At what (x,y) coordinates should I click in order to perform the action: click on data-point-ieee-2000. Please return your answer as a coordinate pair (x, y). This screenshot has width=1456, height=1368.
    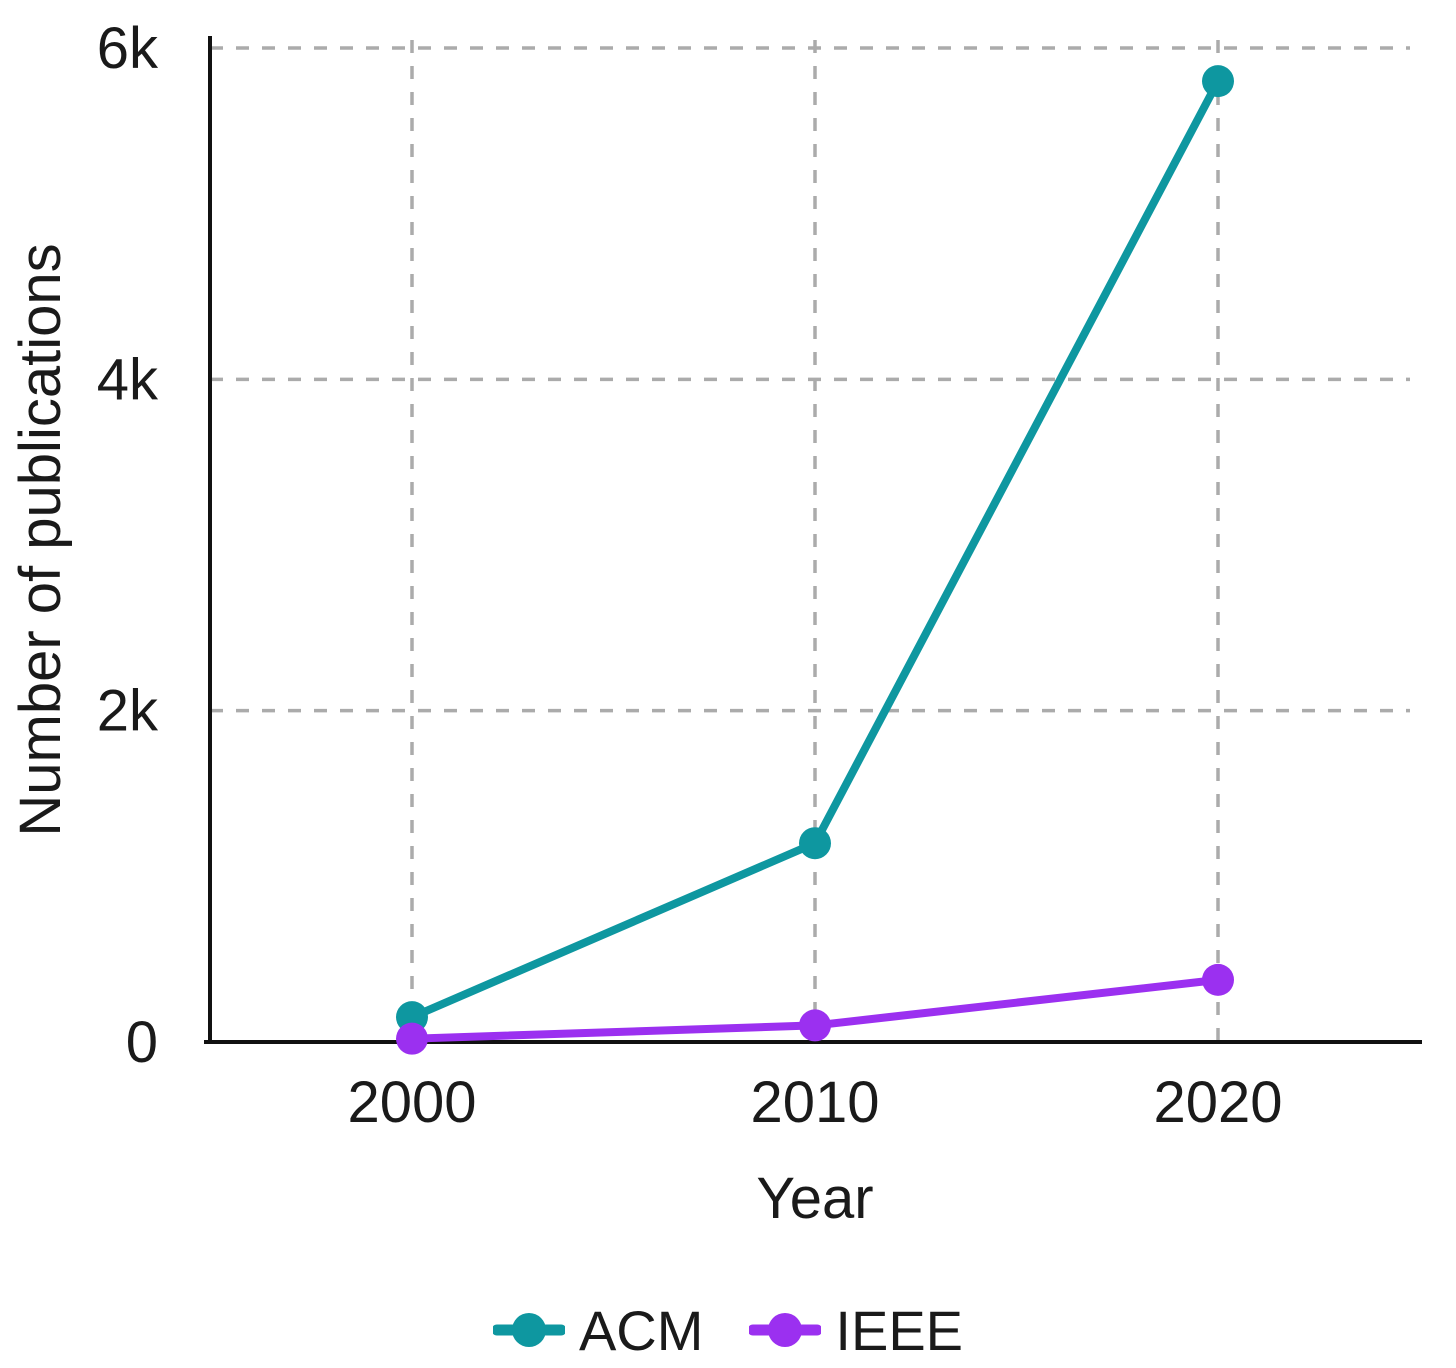
    Looking at the image, I should click on (412, 1038).